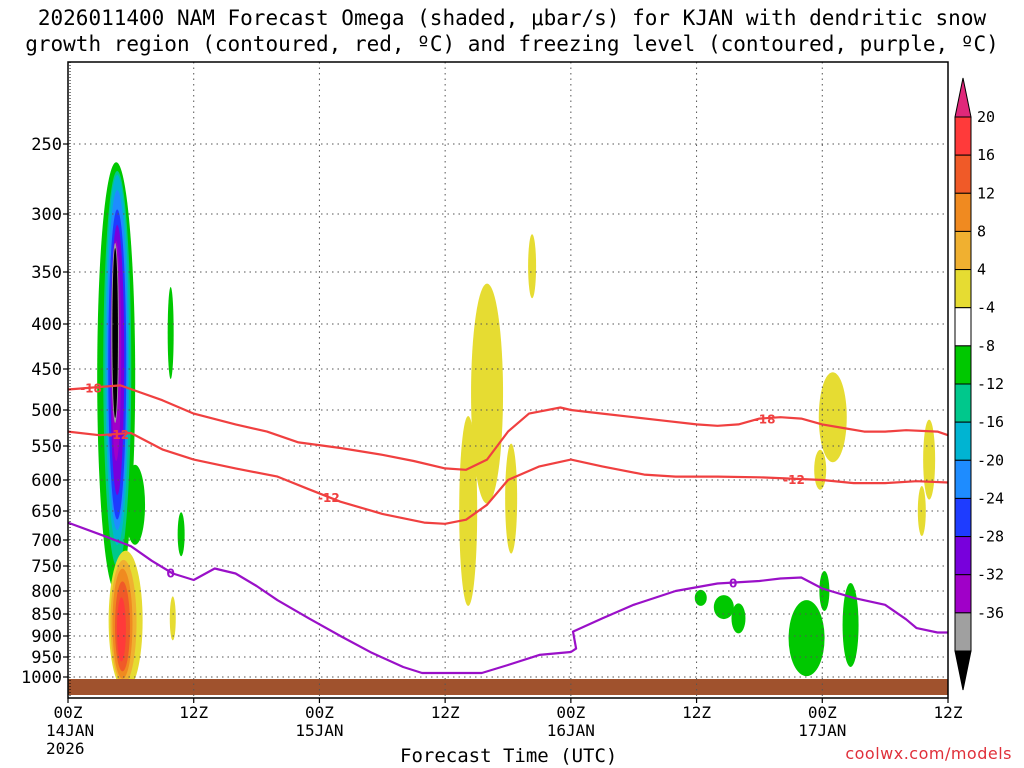  Describe the element at coordinates (986, 308) in the screenshot. I see `colorbar-label: -4` at that location.